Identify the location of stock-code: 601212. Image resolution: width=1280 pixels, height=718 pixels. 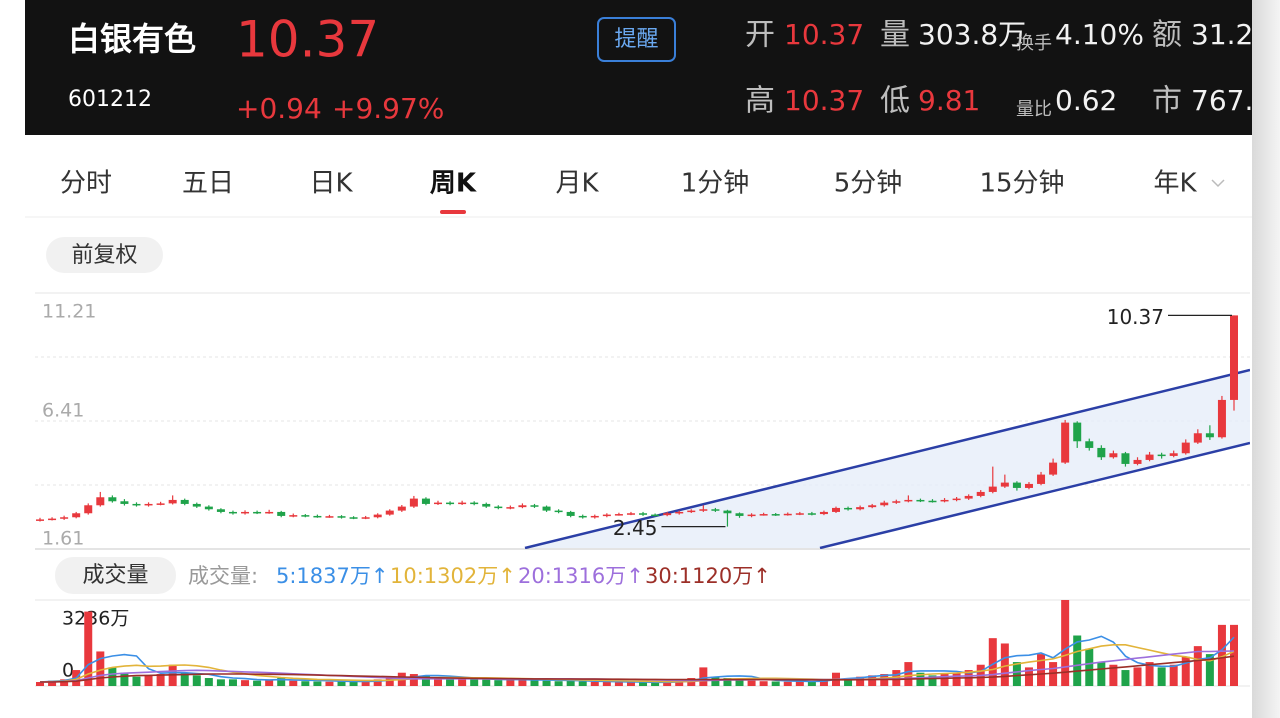
(110, 99).